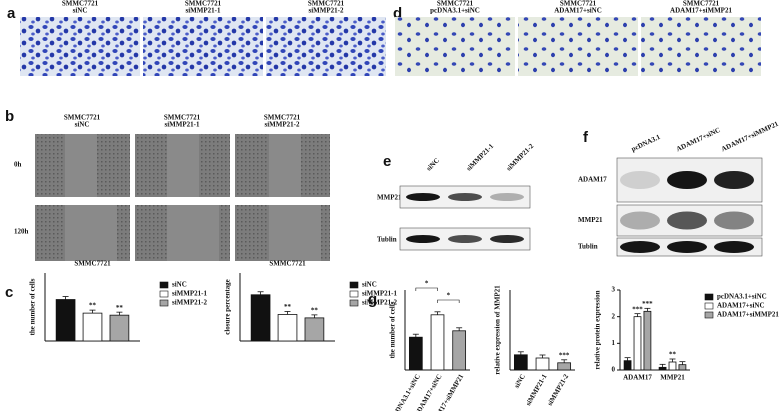  I want to click on y-axis-label: relative protein expression, so click(598, 329).